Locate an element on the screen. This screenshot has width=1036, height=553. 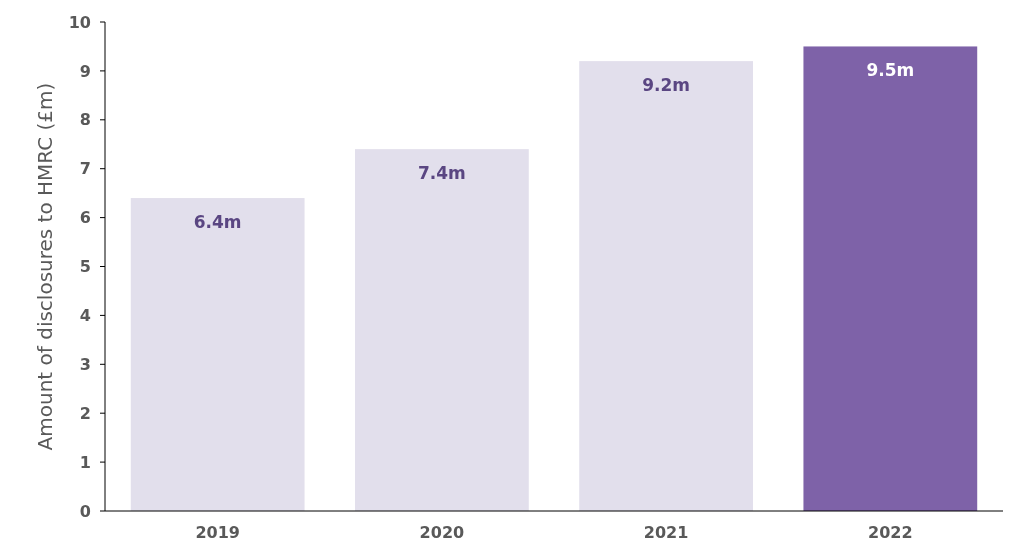
y-tick-label: 10 is located at coordinates (79, 22).